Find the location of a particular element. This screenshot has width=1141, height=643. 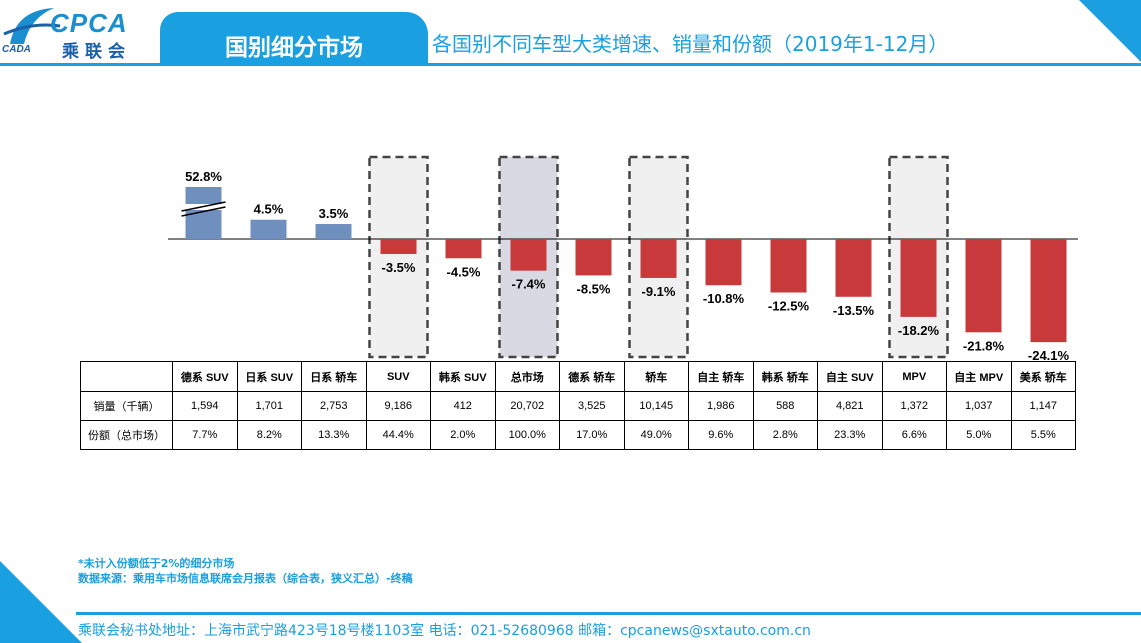

table-cell: 2.8% is located at coordinates (785, 435).